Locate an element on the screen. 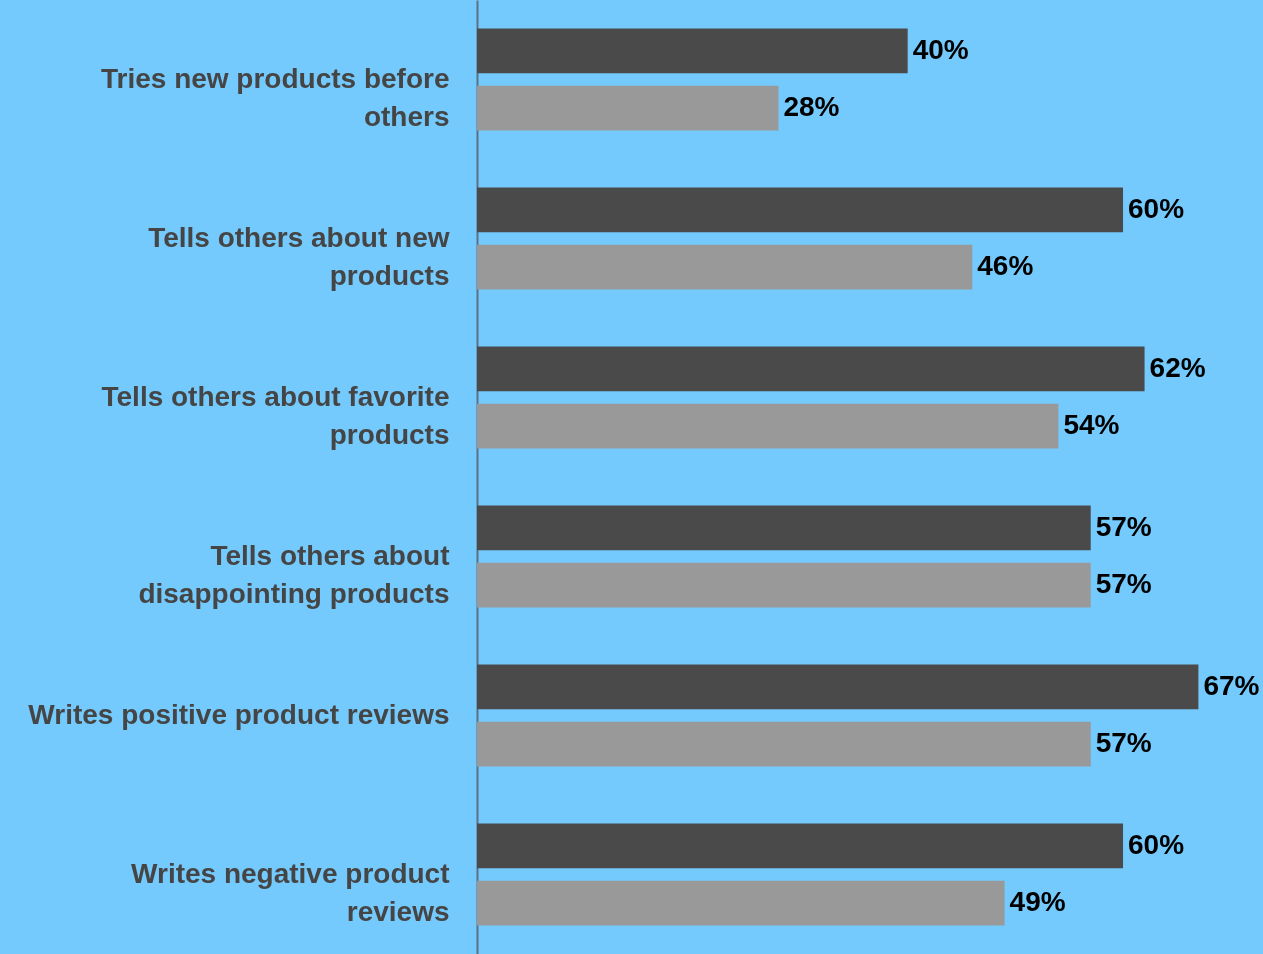 The image size is (1263, 954). y-tick-label: Tells others about disappointing products is located at coordinates (294, 574).